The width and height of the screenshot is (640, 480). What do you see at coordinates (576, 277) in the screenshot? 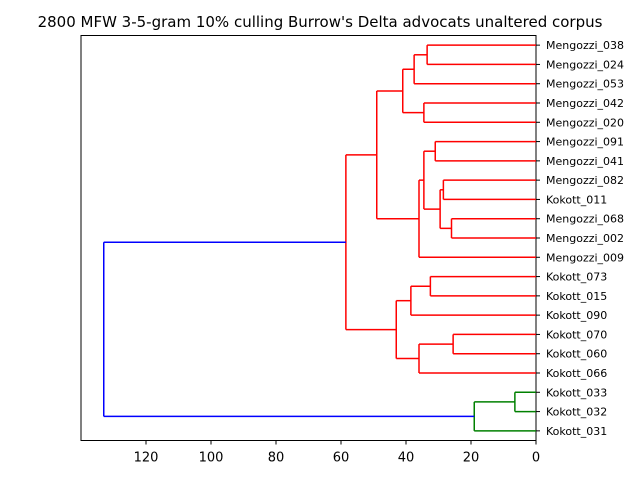
I see `leaf-label: Kokott_073` at bounding box center [576, 277].